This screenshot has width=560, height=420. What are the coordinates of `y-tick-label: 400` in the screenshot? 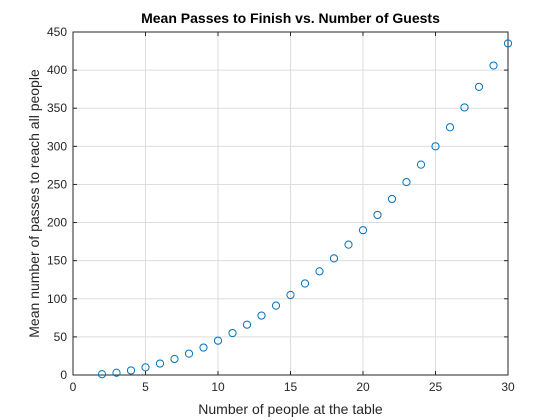 It's located at (57, 70).